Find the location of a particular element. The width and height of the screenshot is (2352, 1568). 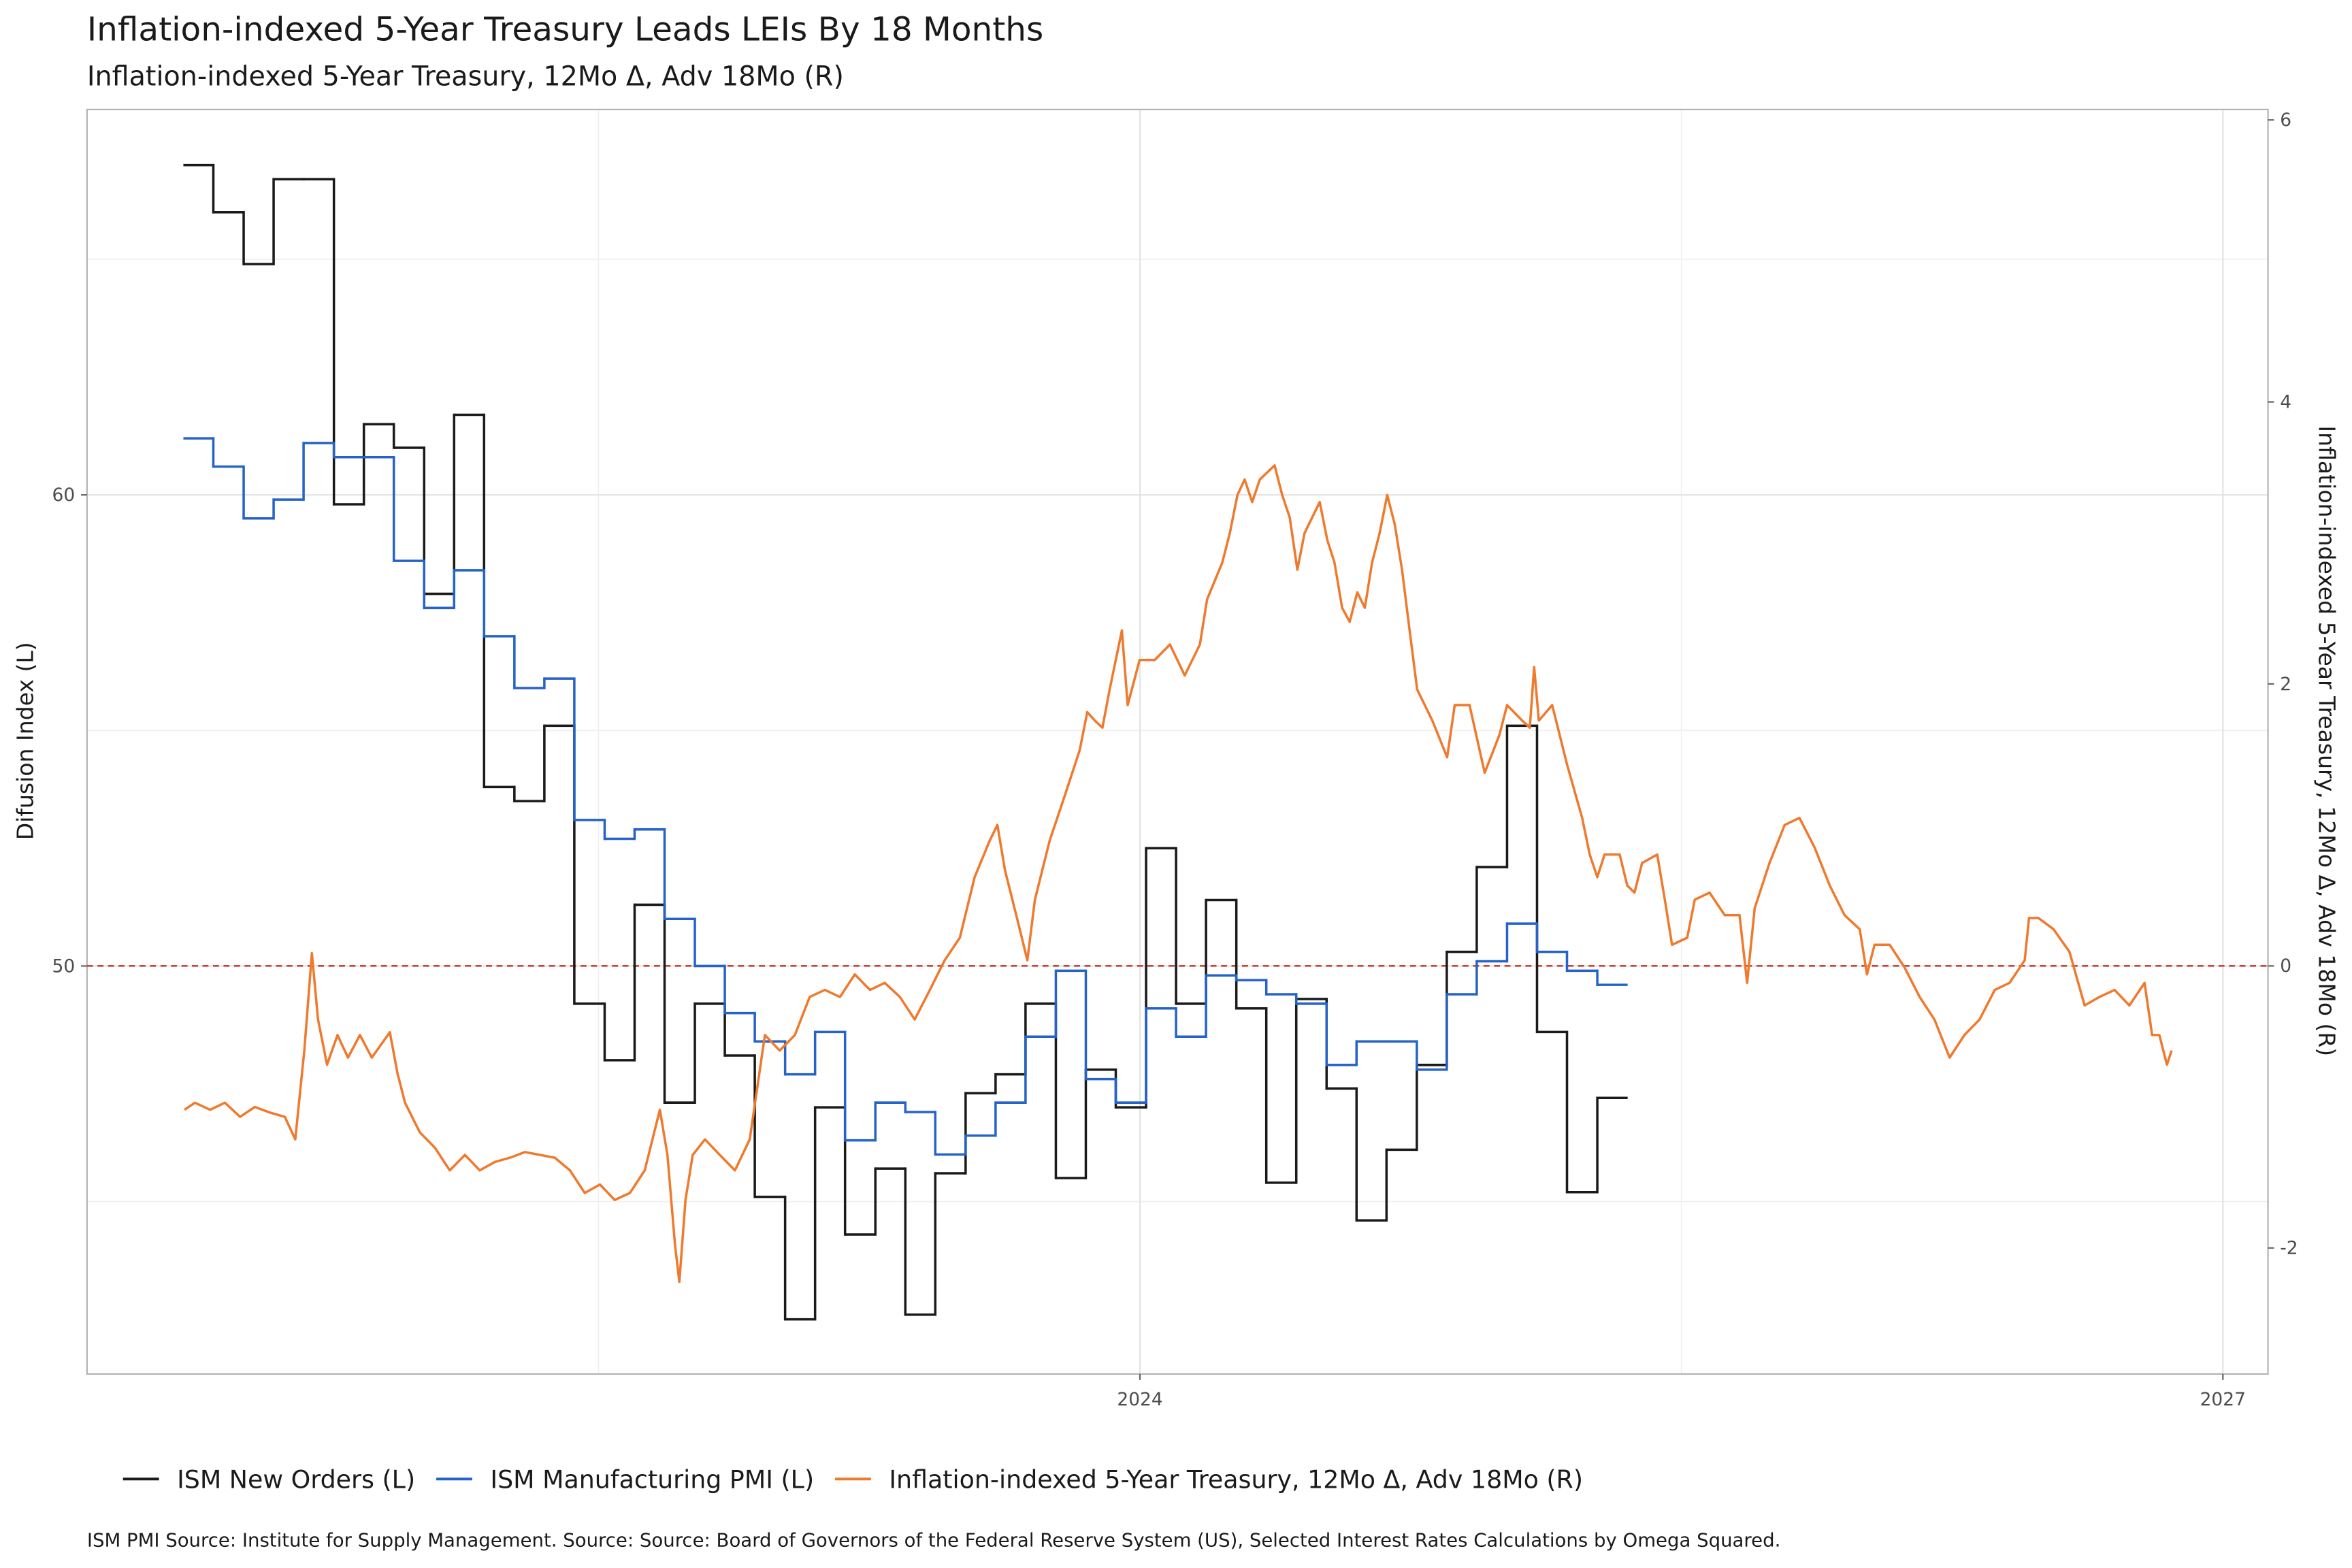

x-tick-label: 2024 is located at coordinates (1140, 1399).